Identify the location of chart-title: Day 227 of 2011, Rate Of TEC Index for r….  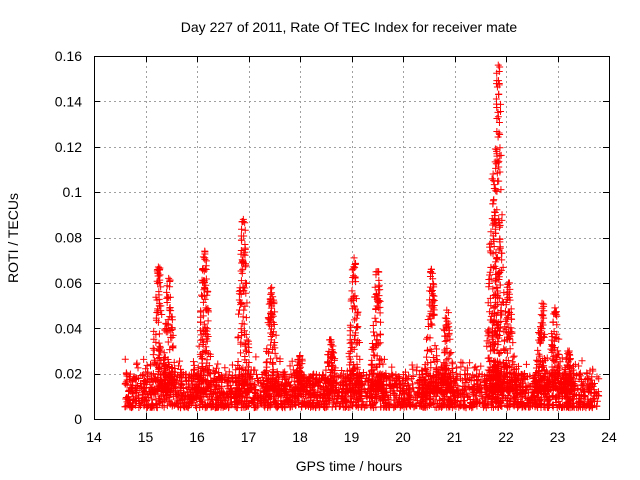
(349, 27).